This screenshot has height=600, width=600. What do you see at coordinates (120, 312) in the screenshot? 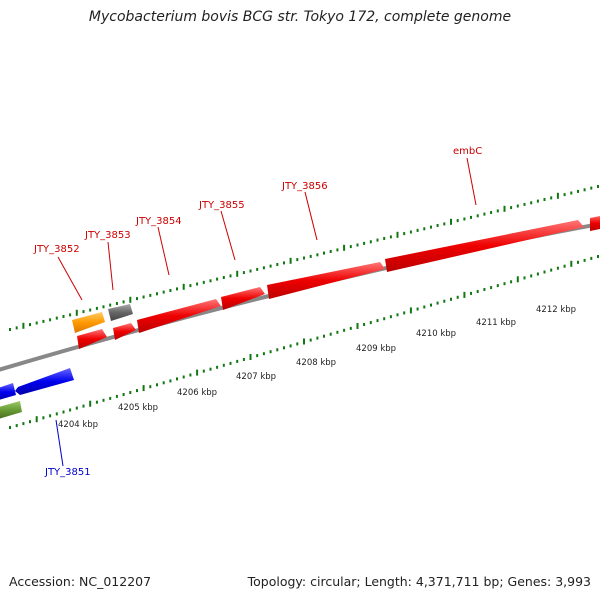
I see `gene-pseudo-body` at bounding box center [120, 312].